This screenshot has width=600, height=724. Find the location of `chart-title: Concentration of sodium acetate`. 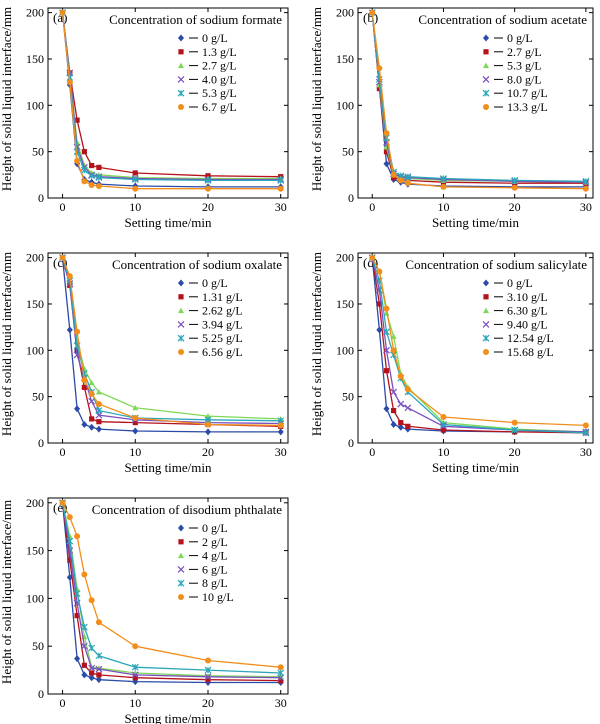

chart-title: Concentration of sodium acetate is located at coordinates (502, 19).